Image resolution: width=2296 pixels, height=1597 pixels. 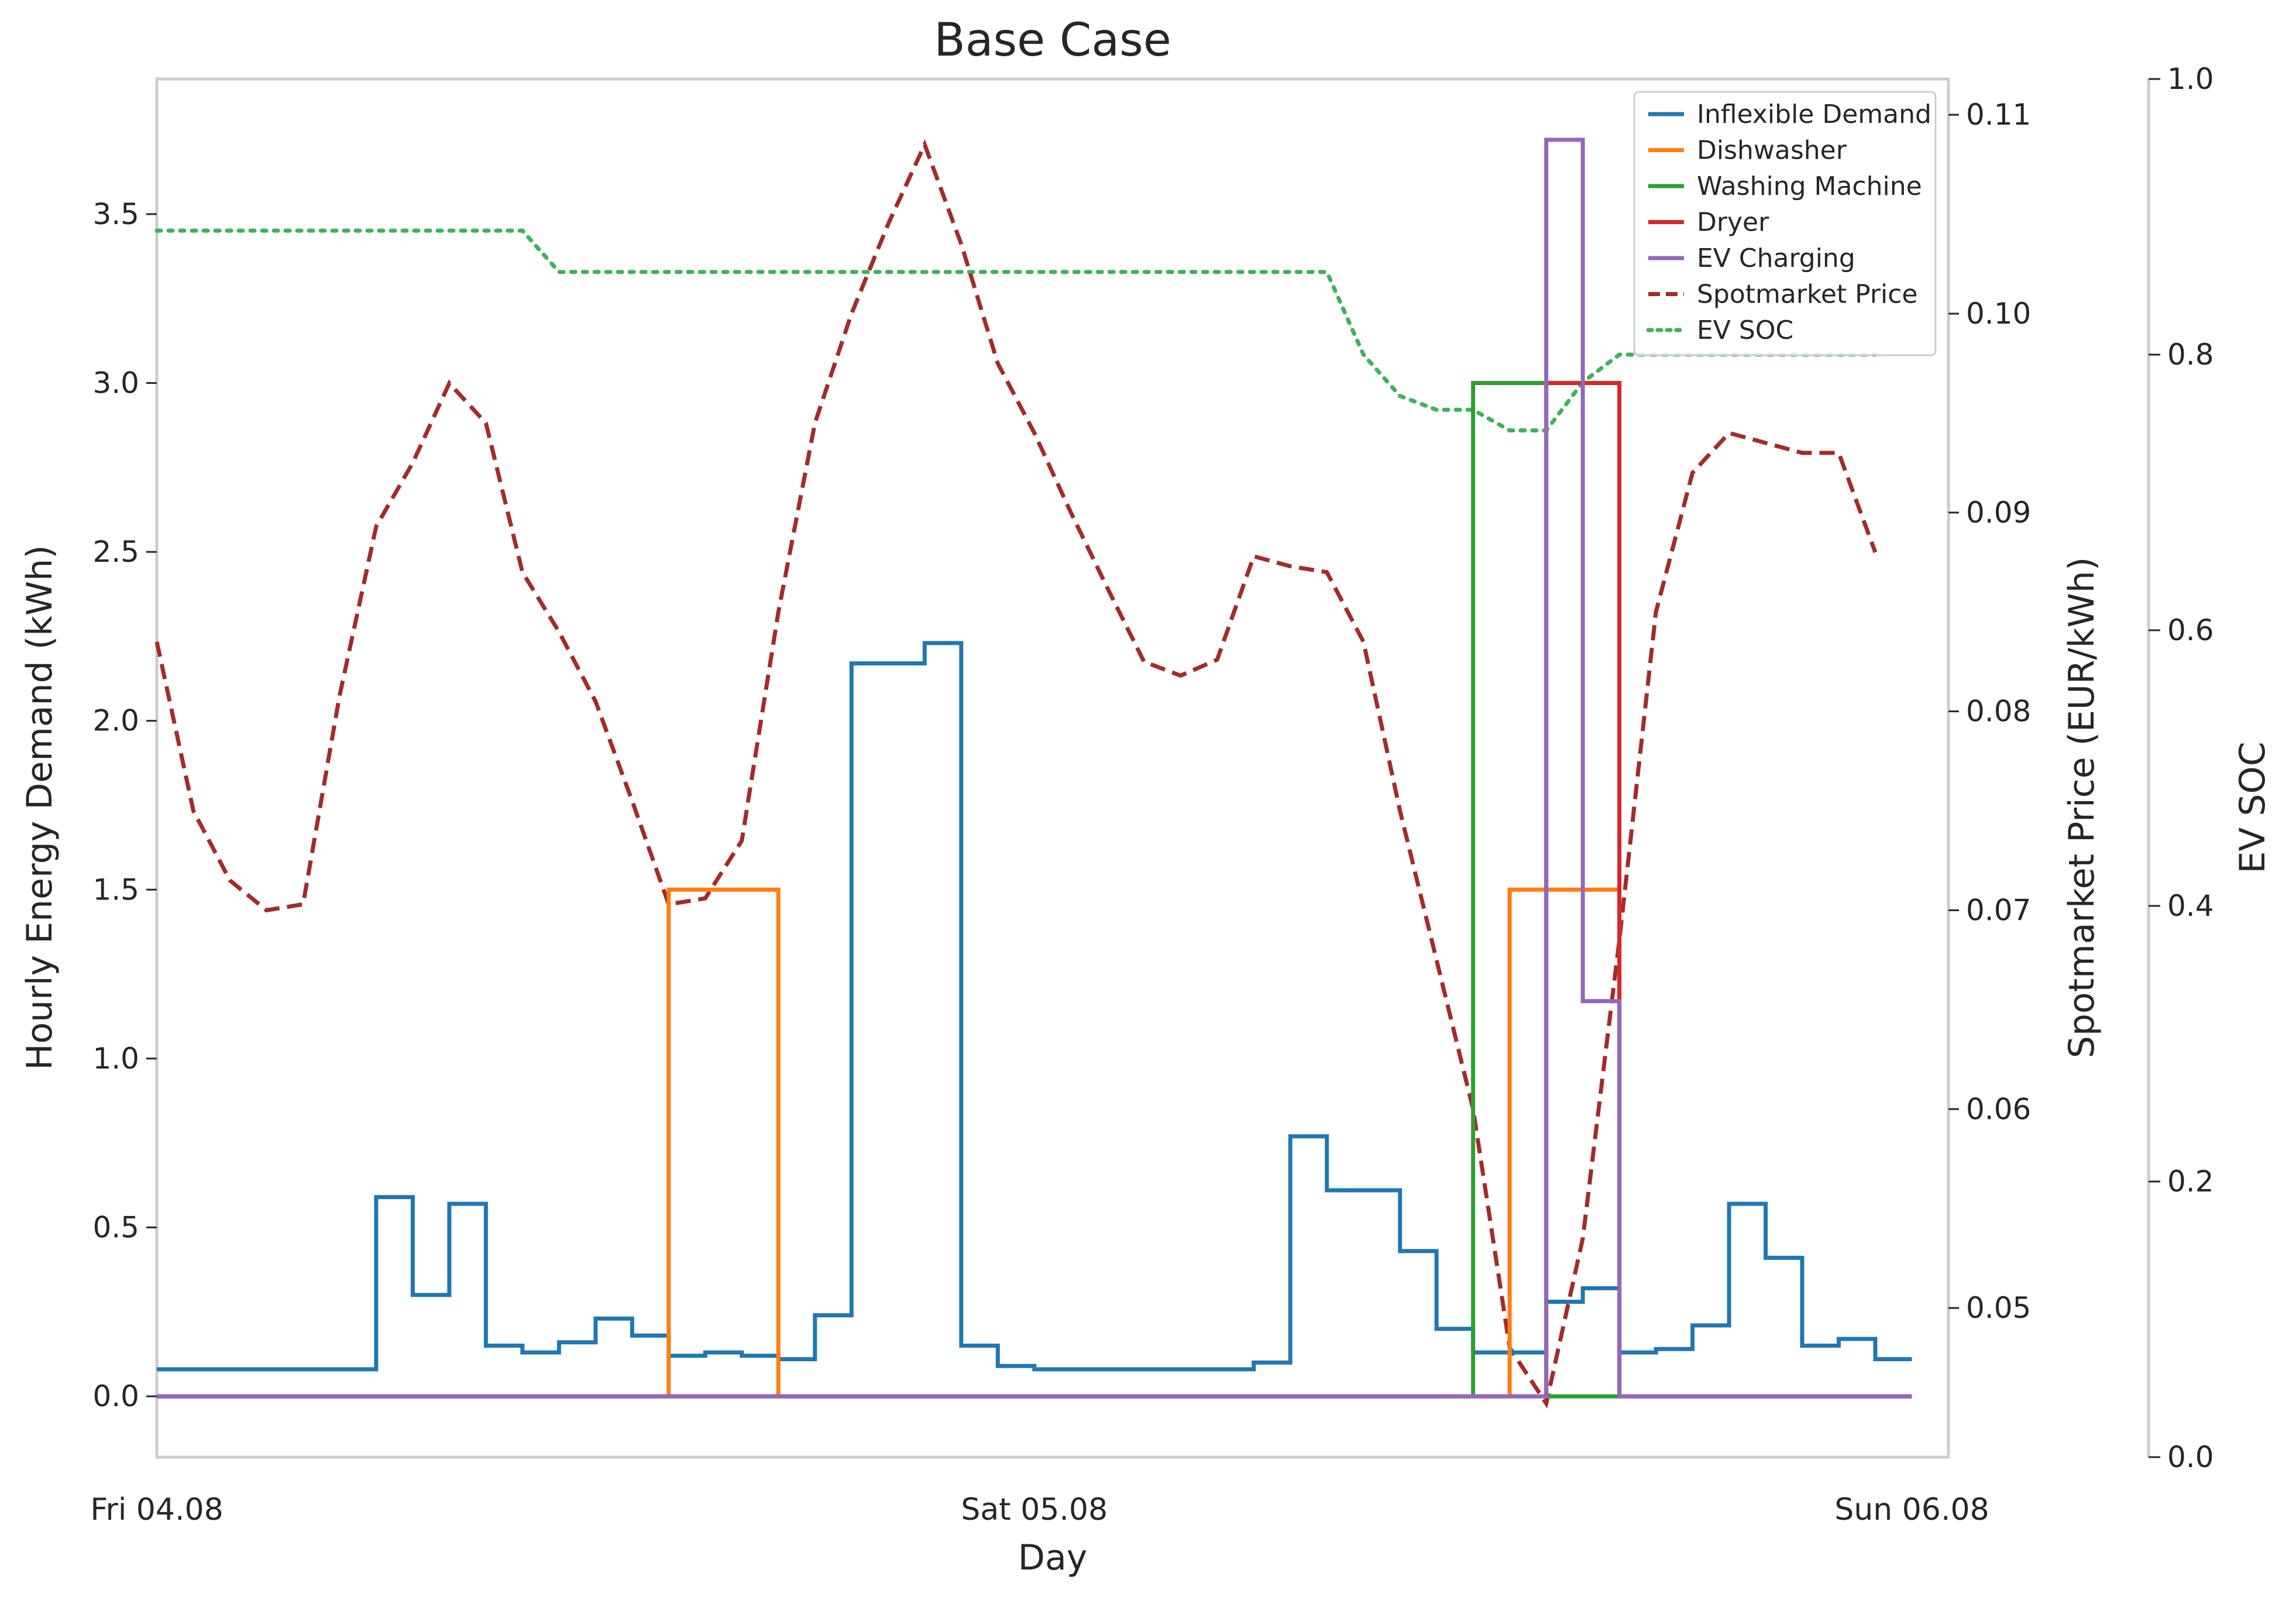 I want to click on y2-tick-label: 0.06, so click(x=1998, y=1109).